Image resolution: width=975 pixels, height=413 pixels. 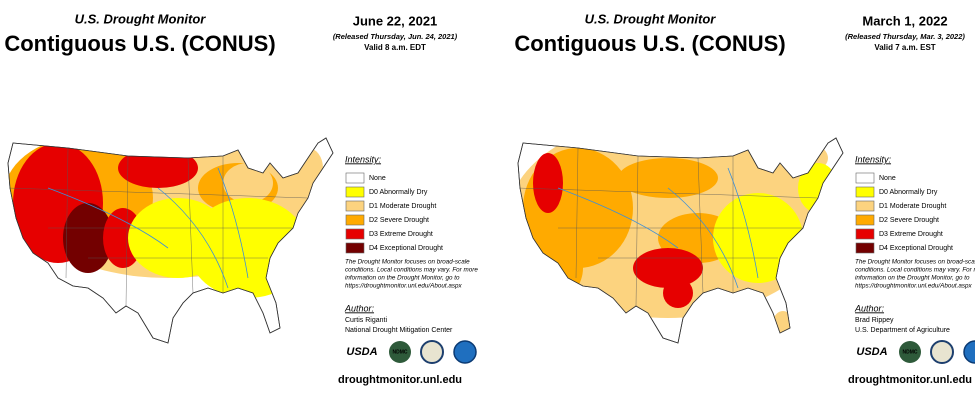 I want to click on map-date: June 22, 2021, so click(x=395, y=20).